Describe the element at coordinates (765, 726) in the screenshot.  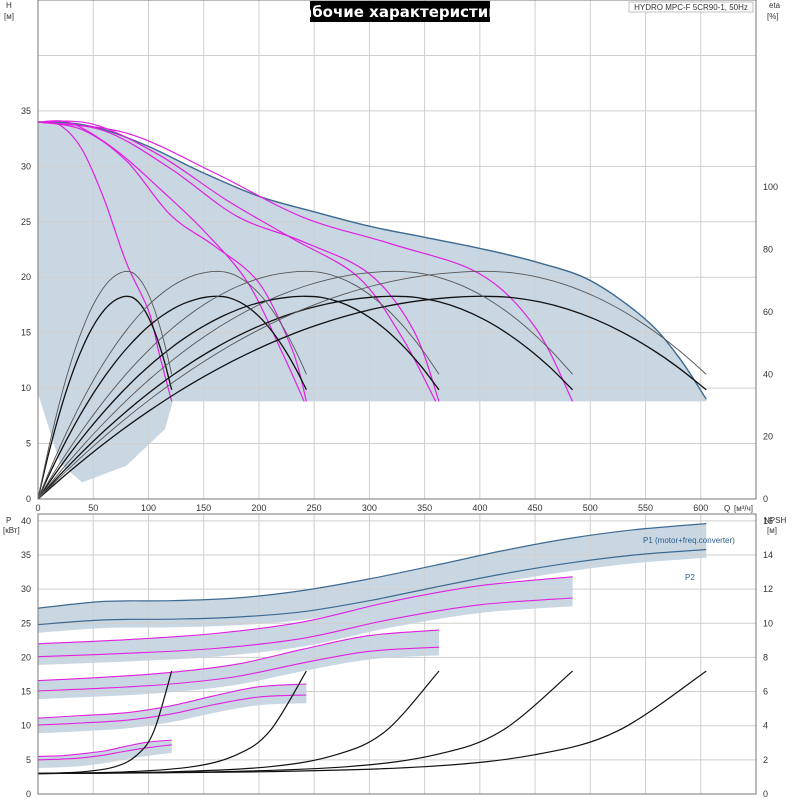
I see `npsh-tick-label: 4` at that location.